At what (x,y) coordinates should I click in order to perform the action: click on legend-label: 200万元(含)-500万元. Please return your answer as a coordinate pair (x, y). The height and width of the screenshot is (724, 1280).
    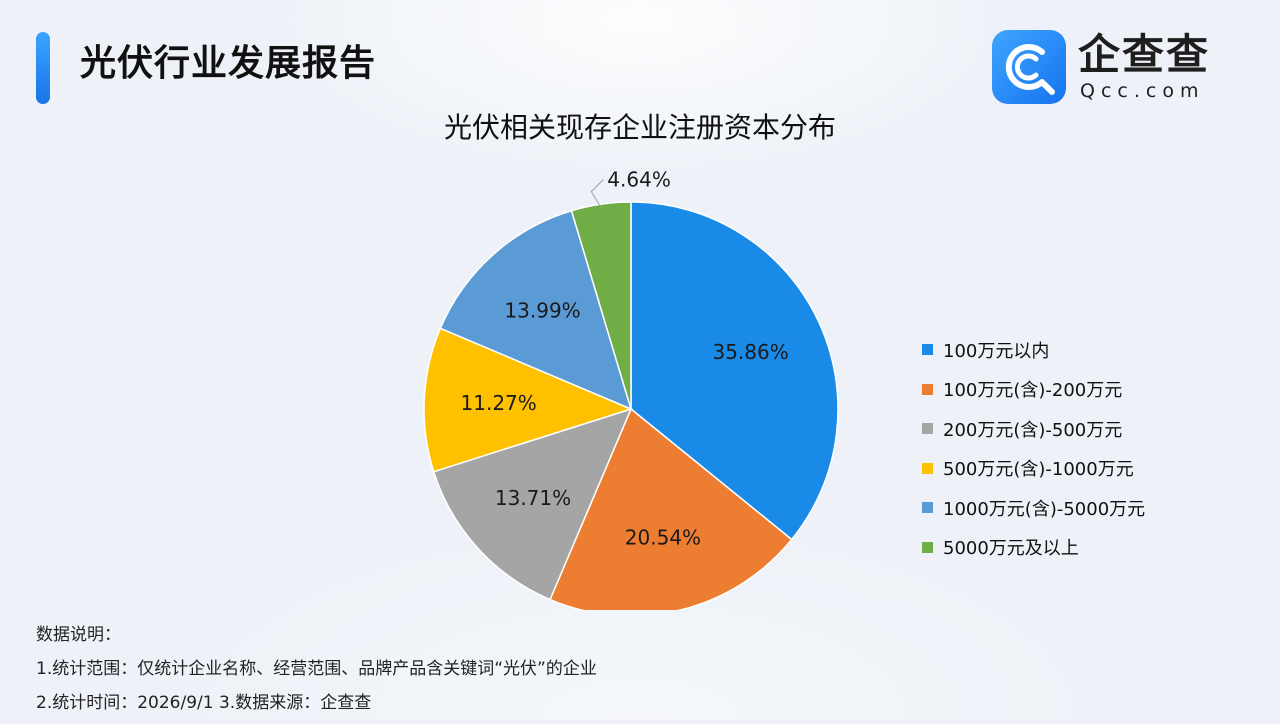
    Looking at the image, I should click on (1033, 430).